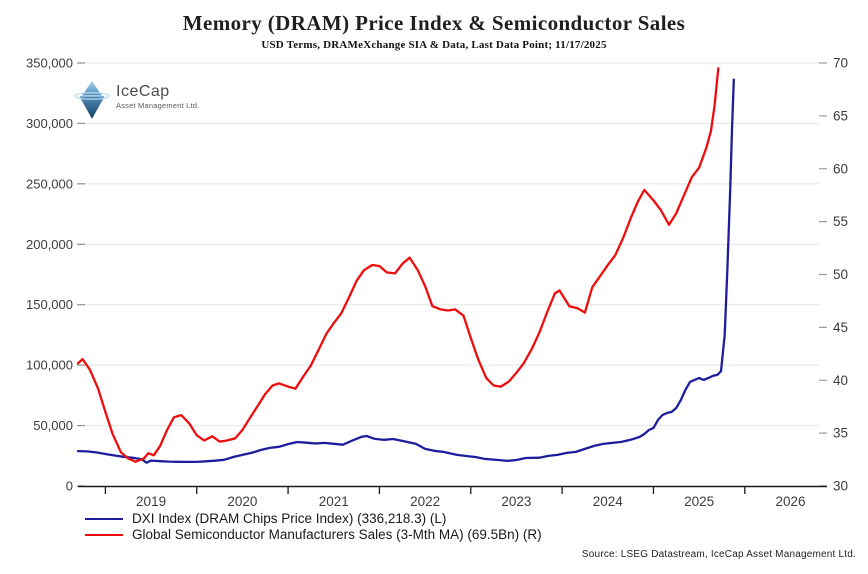 This screenshot has width=868, height=574. I want to click on y-left-tick-label: 200,000, so click(49, 244).